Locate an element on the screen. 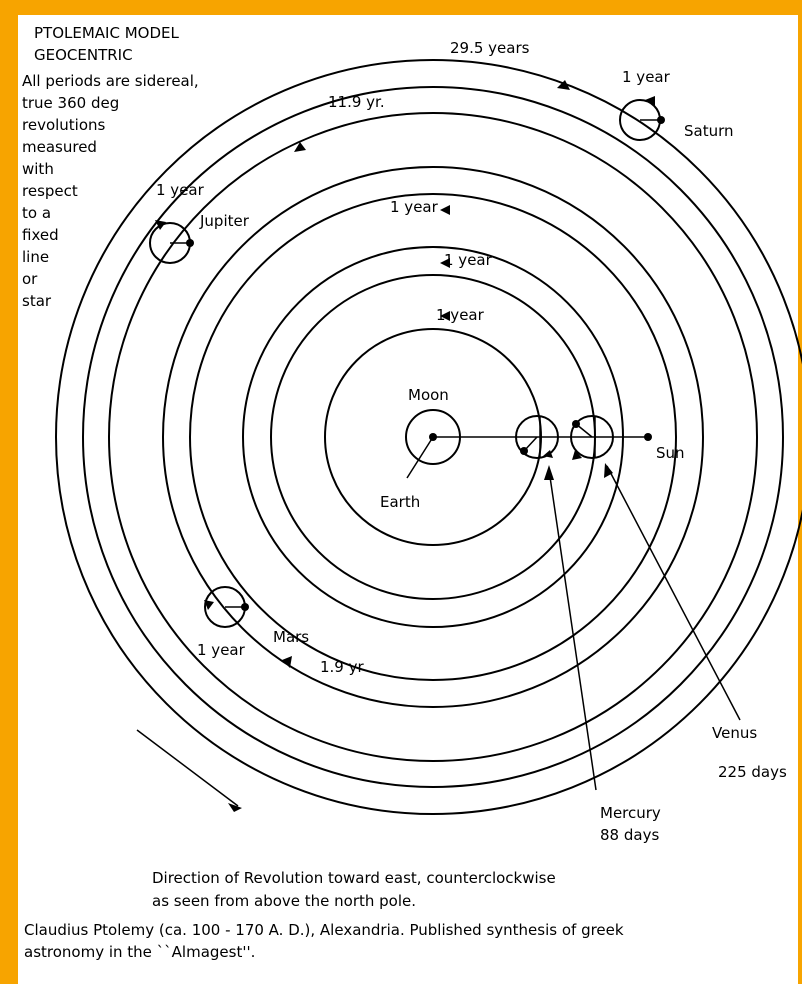  label: 88 days is located at coordinates (629, 835).